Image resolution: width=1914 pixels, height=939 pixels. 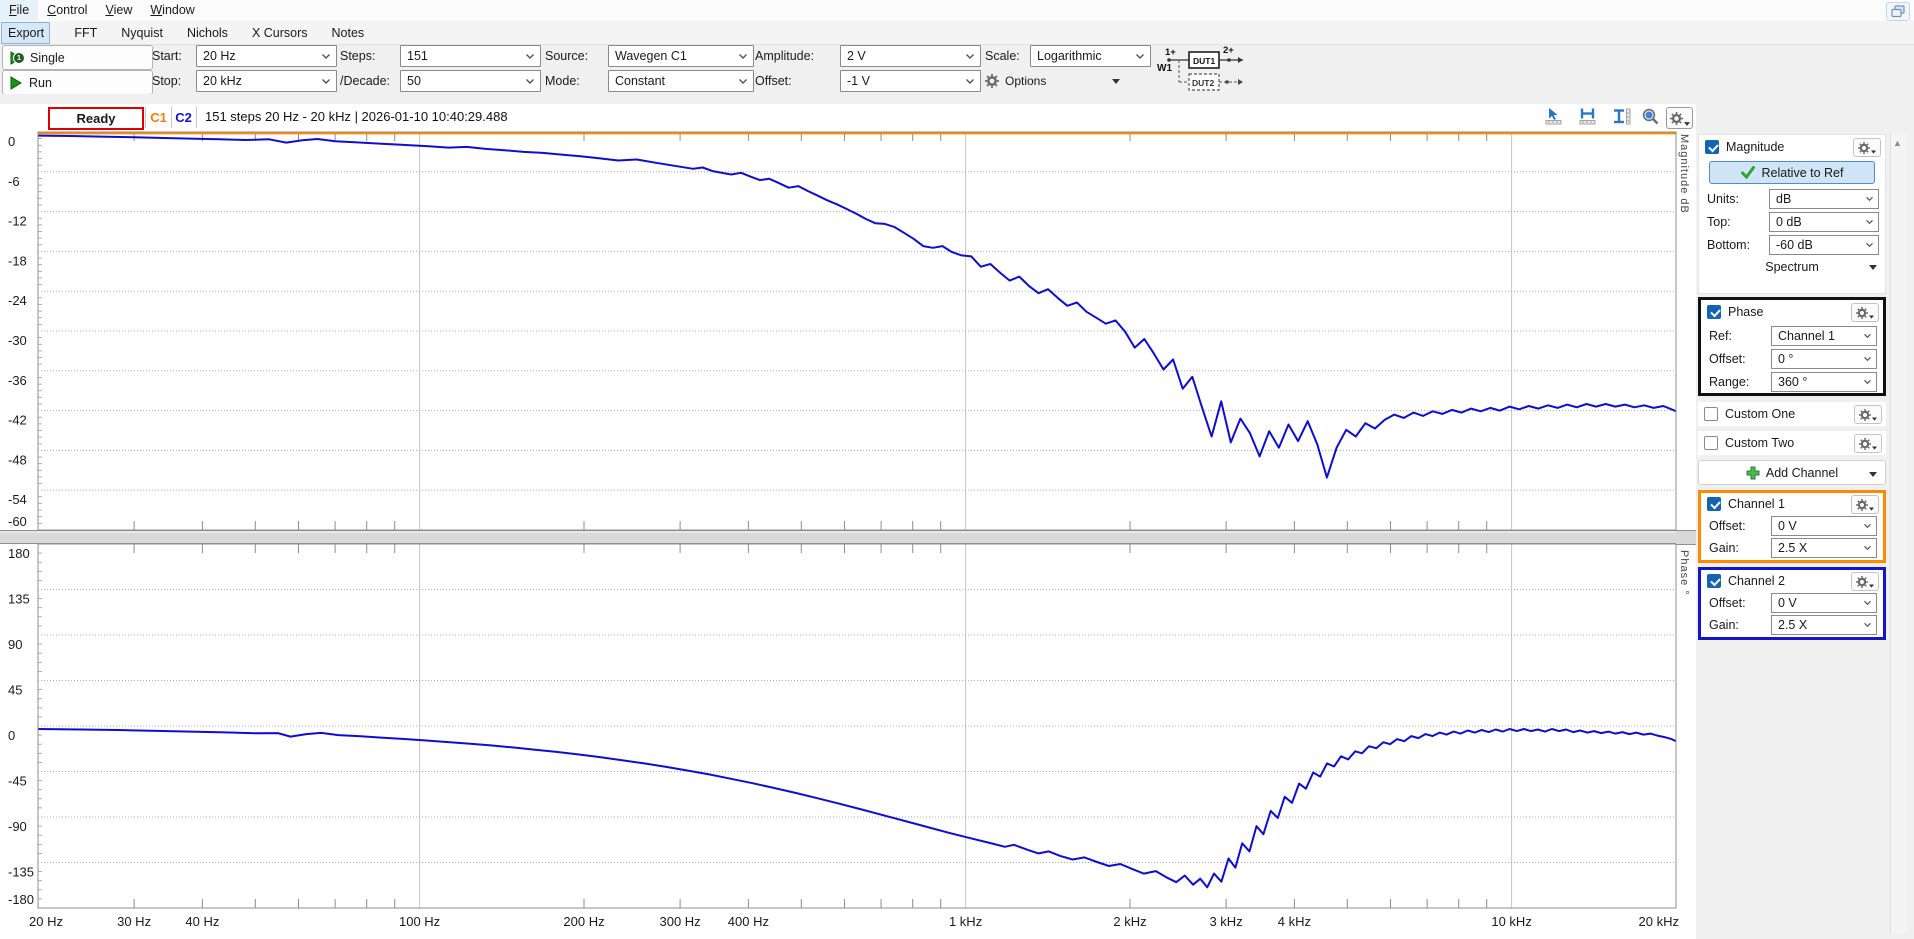 I want to click on add-channel-button: Add Channel, so click(x=1792, y=472).